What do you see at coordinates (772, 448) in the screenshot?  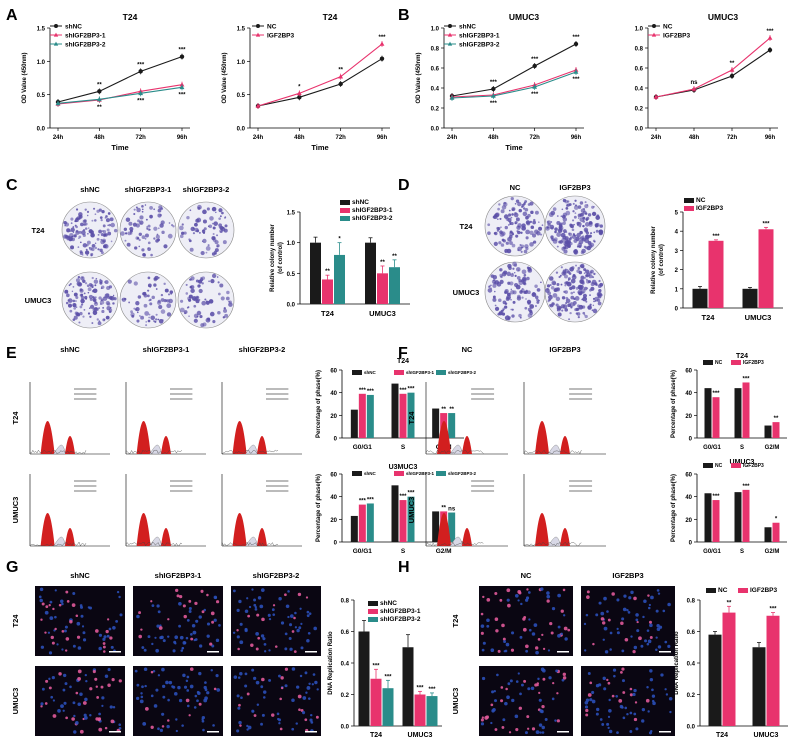 I see `x-tick-label: G2/M` at bounding box center [772, 448].